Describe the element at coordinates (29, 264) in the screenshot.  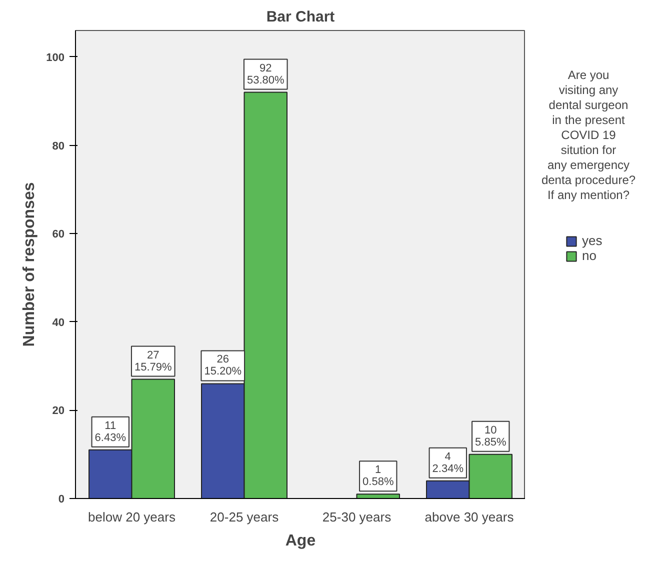
I see `y-axis-title: Number of responses` at that location.